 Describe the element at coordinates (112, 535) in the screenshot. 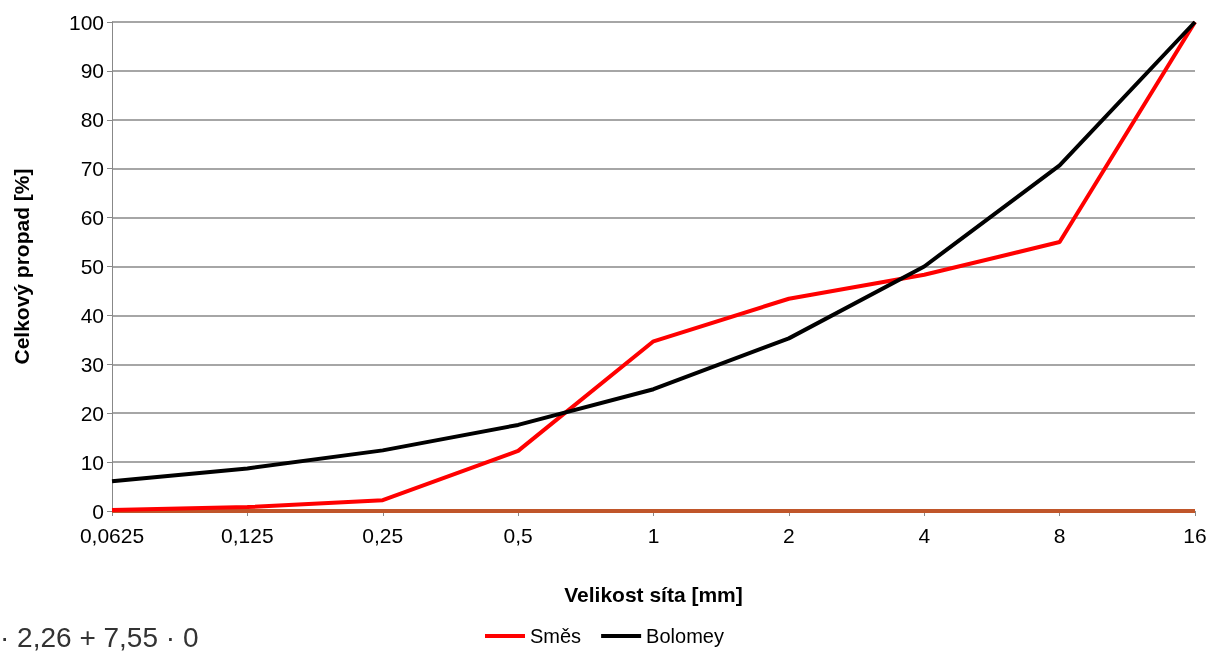

I see `x-tick-label: 0,0625` at that location.